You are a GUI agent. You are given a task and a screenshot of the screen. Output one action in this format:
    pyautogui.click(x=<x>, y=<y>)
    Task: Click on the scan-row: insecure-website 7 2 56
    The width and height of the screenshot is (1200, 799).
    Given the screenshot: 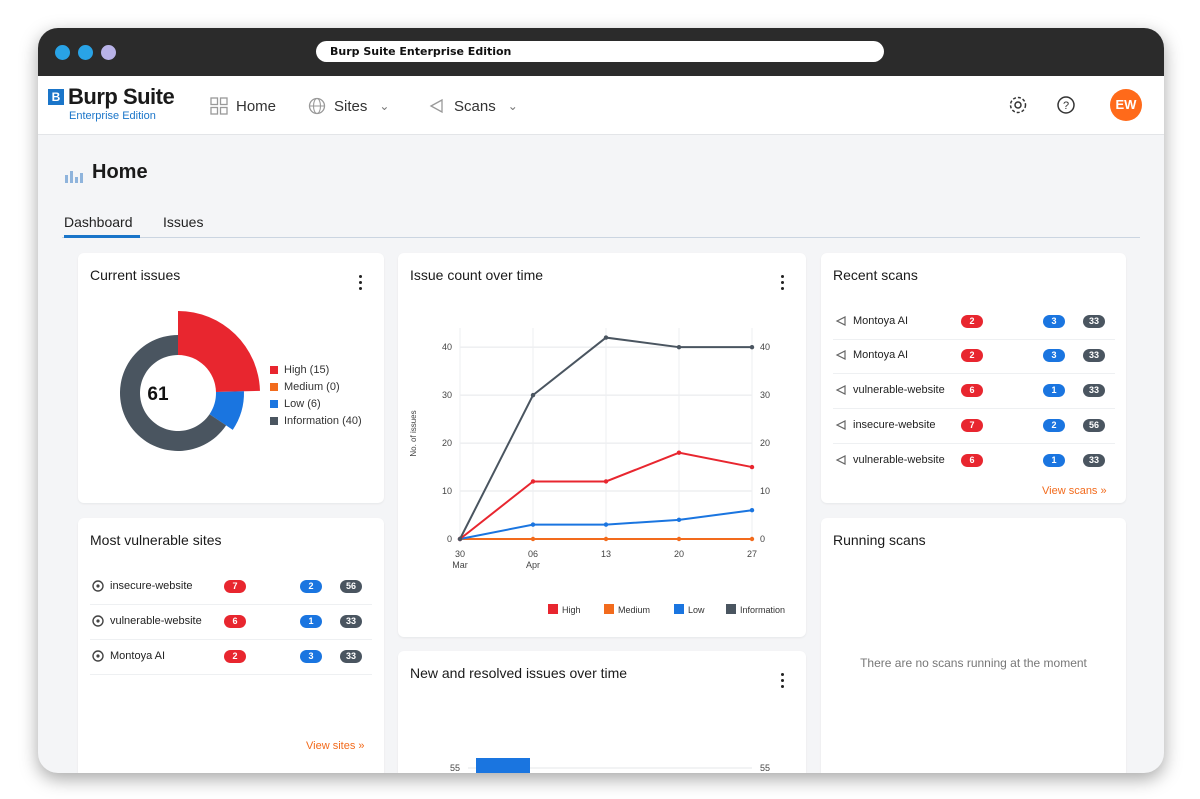 What is the action you would take?
    pyautogui.click(x=974, y=426)
    